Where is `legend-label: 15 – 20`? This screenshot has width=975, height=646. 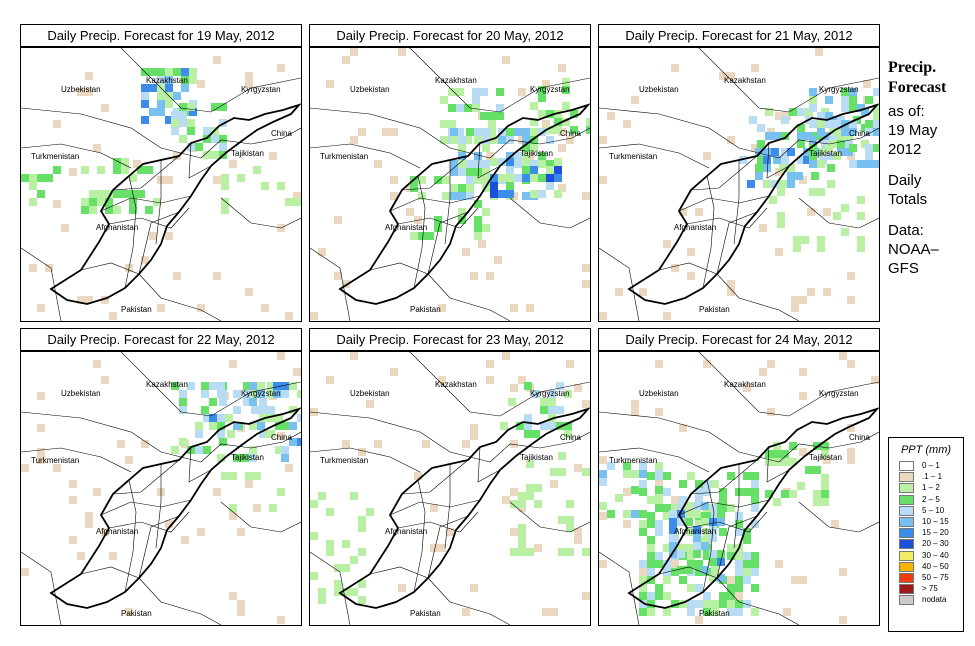
legend-label: 15 – 20 is located at coordinates (935, 533).